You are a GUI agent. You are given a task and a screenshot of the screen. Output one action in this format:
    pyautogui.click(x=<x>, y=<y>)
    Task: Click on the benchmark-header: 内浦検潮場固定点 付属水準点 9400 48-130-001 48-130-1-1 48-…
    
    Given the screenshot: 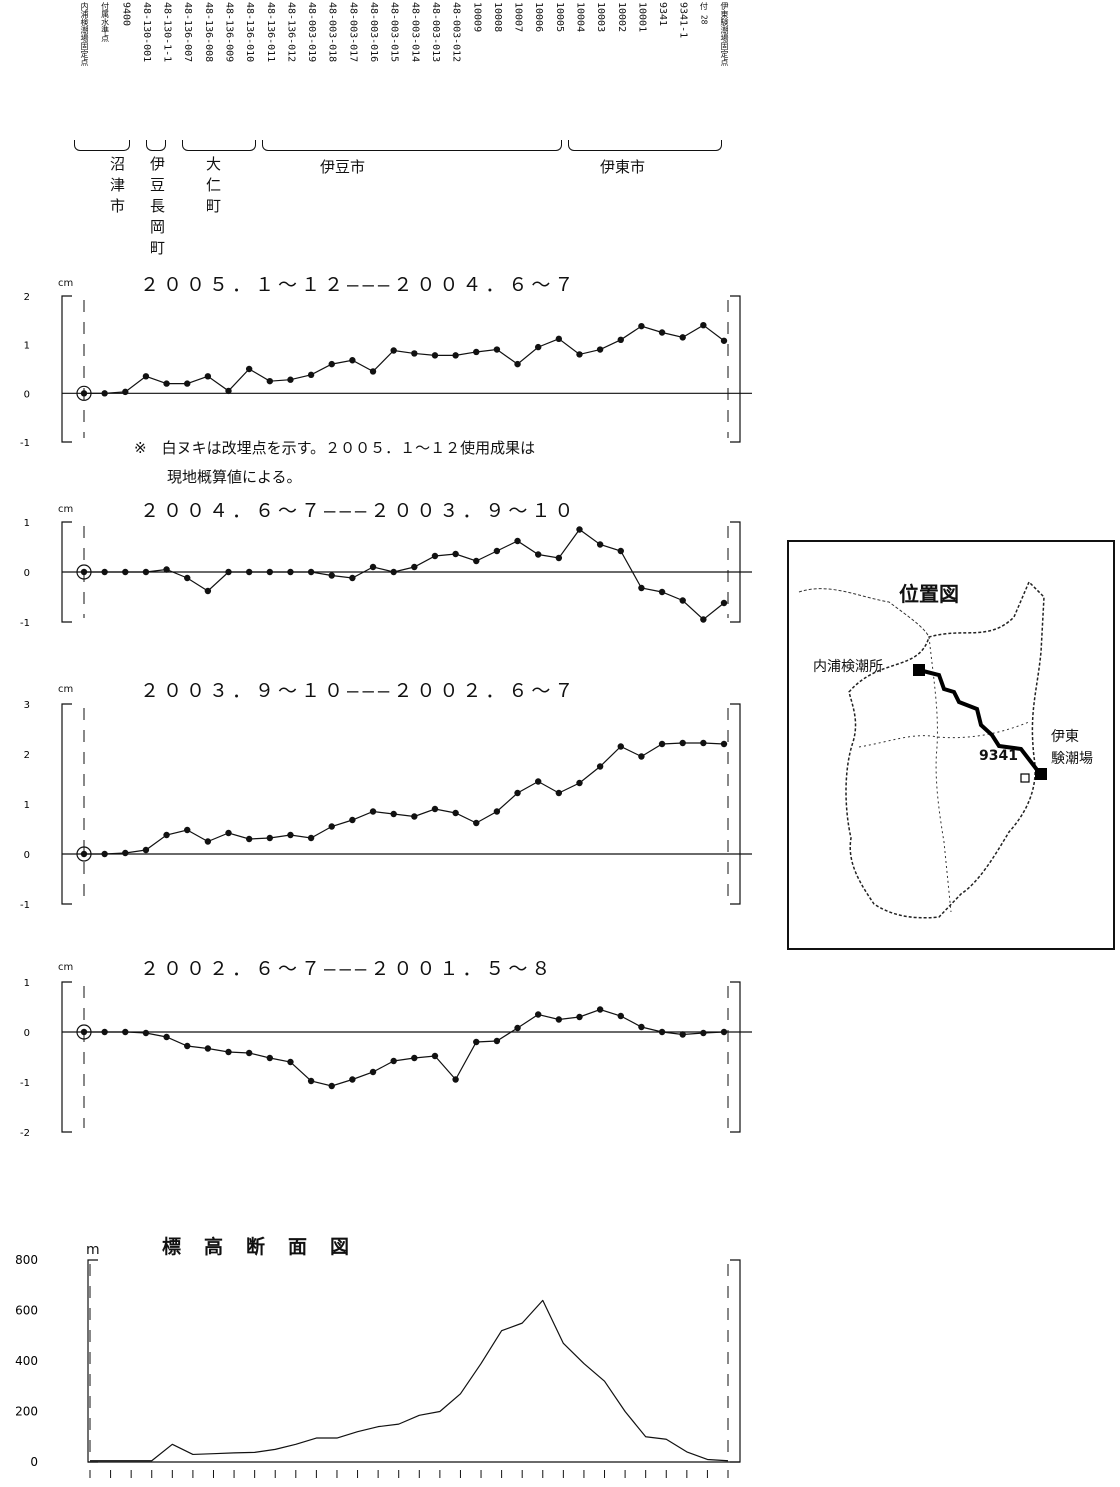 What is the action you would take?
    pyautogui.click(x=380, y=135)
    